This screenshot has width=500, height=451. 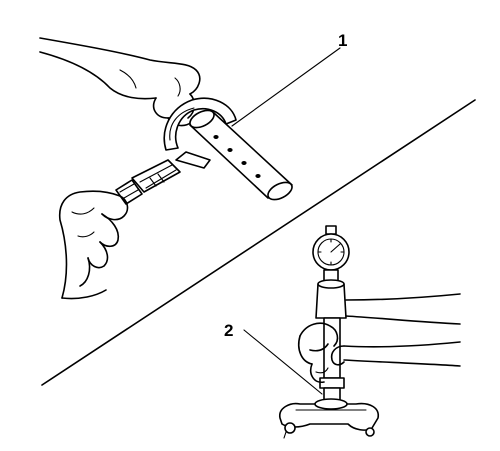 I want to click on callout-1-leader, so click(x=286, y=87).